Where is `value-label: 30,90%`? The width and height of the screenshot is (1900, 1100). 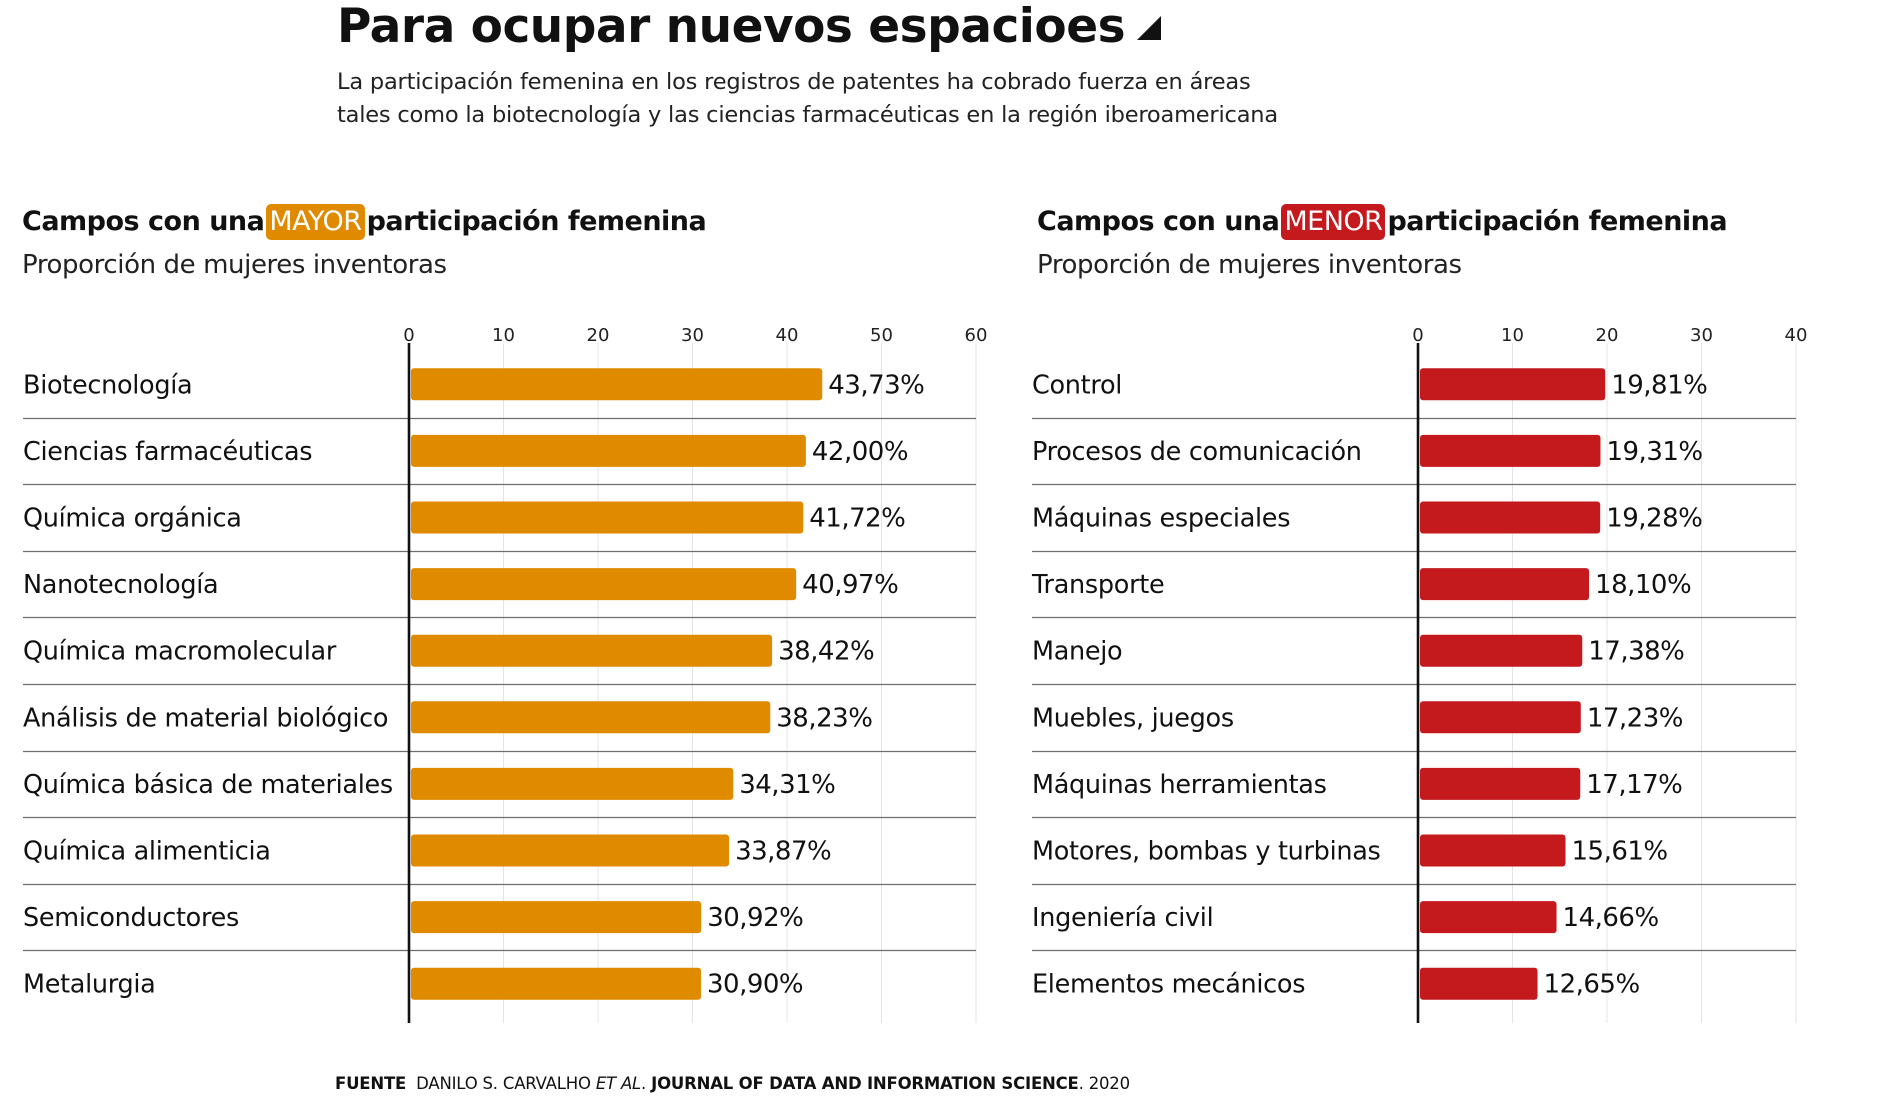
value-label: 30,90% is located at coordinates (755, 985).